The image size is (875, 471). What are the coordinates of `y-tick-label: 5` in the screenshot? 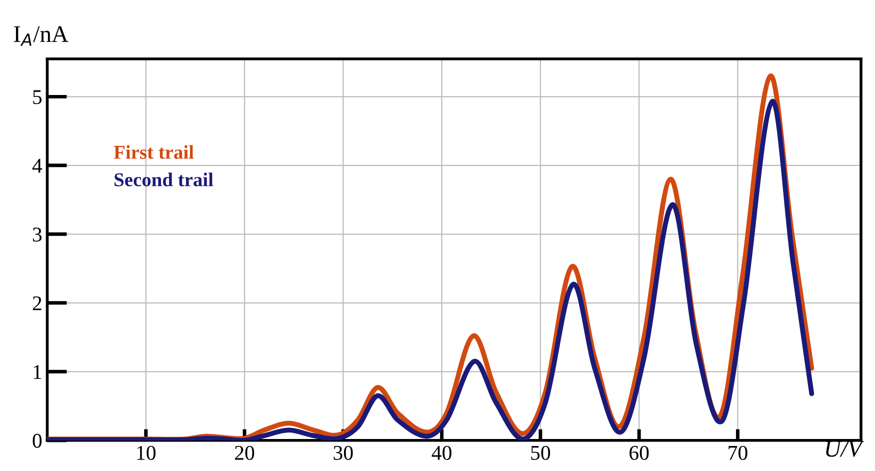 It's located at (37, 97).